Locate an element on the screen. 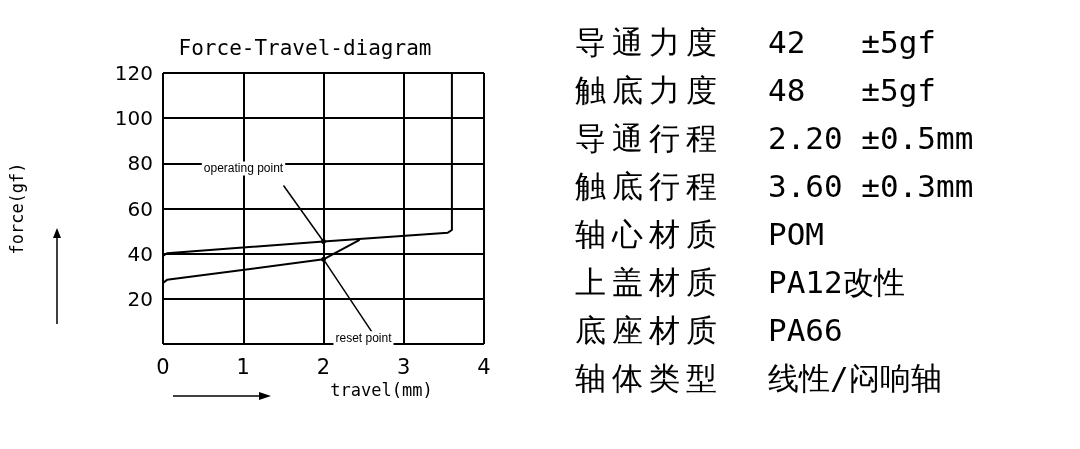 Image resolution: width=1080 pixels, height=449 pixels. text: 48 ±5gf is located at coordinates (852, 90).